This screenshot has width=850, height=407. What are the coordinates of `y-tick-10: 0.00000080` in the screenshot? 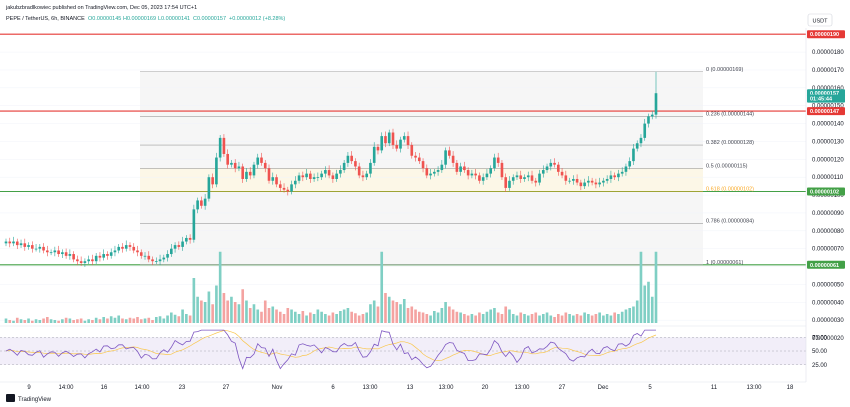 It's located at (828, 232).